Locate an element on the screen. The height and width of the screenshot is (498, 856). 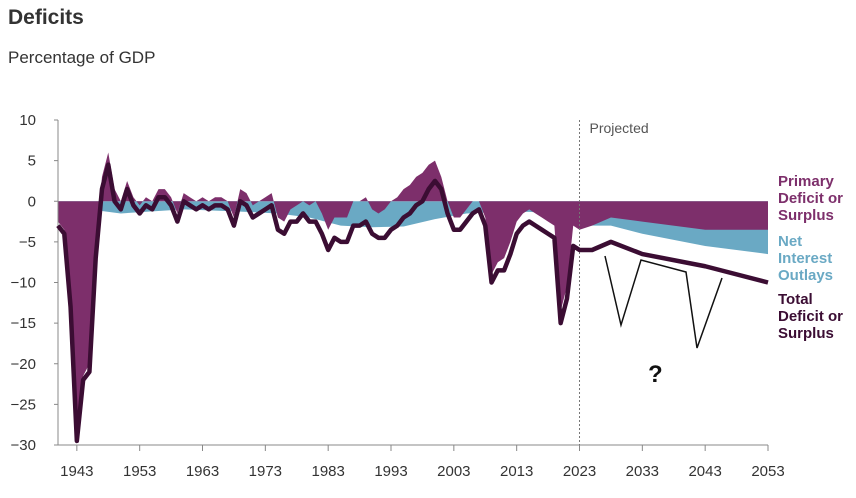
question-mark: ? is located at coordinates (655, 374).